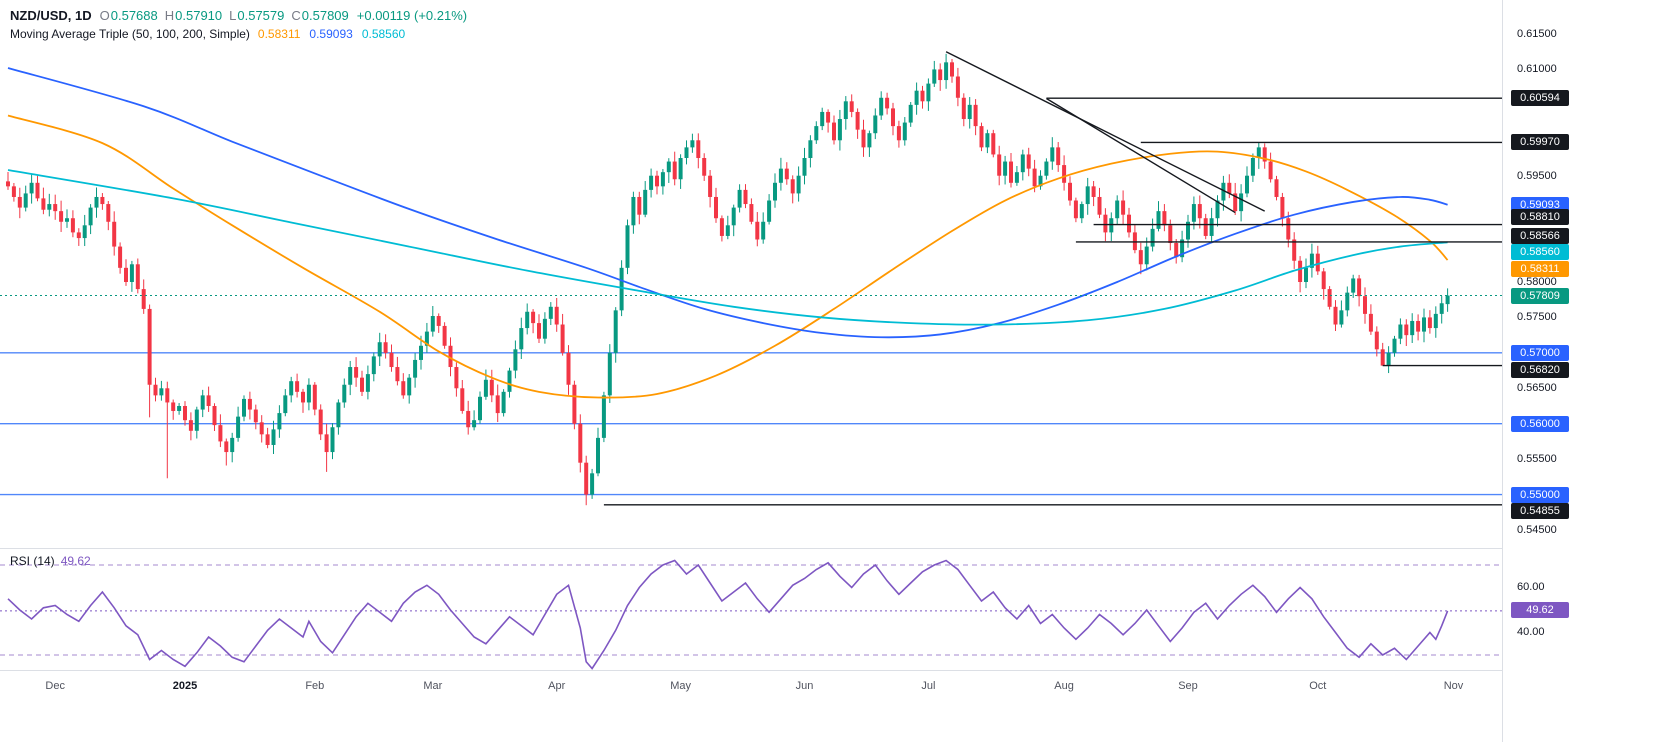 The height and width of the screenshot is (742, 1670). I want to click on time-label-Jul: Jul, so click(928, 686).